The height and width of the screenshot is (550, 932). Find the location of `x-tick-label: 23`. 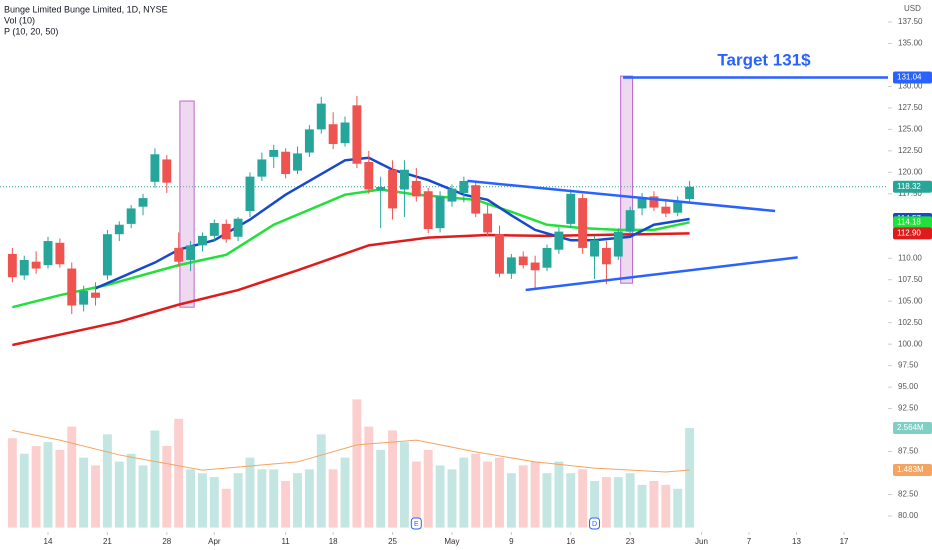

x-tick-label: 23 is located at coordinates (630, 541).